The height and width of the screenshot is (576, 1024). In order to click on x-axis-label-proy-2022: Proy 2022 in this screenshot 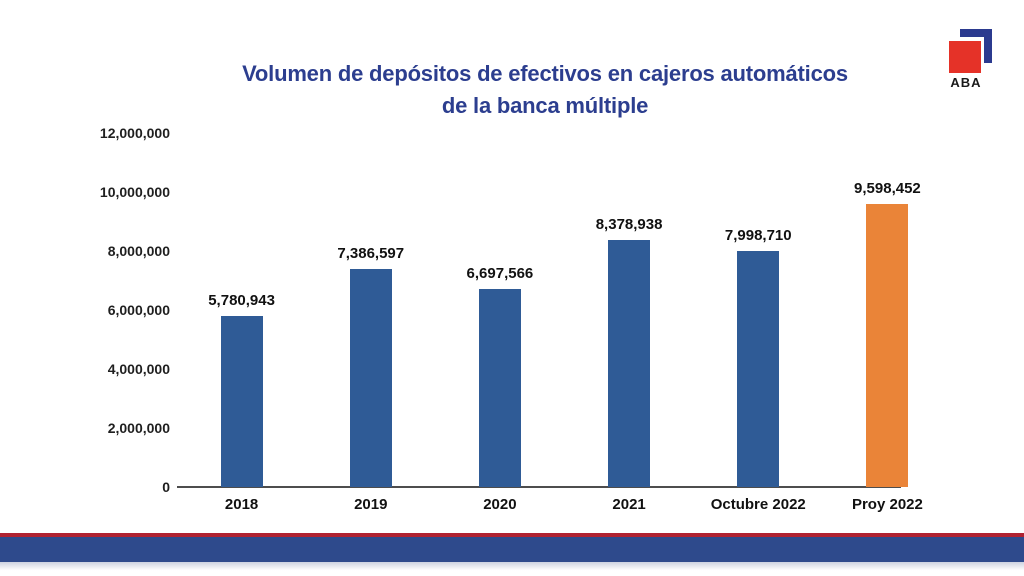, I will do `click(887, 504)`.